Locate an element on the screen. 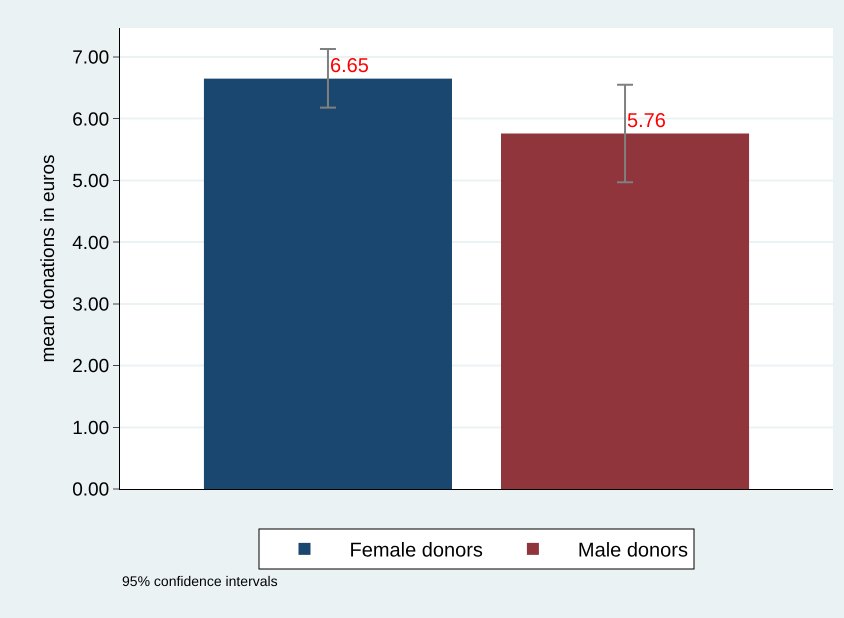 This screenshot has width=844, height=618. data-label: 5.76 is located at coordinates (646, 121).